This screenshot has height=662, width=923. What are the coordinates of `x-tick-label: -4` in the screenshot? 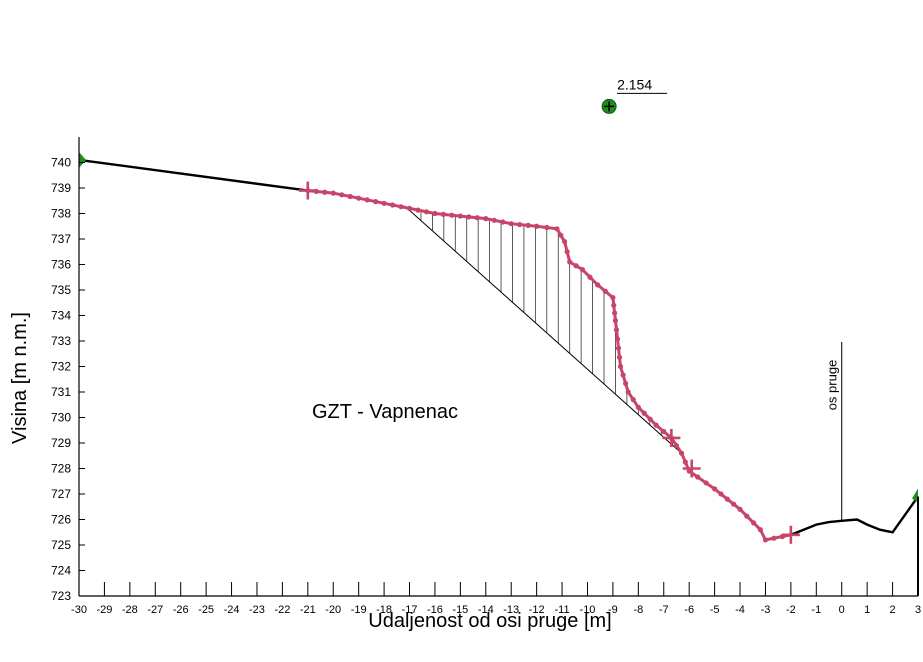 It's located at (740, 610).